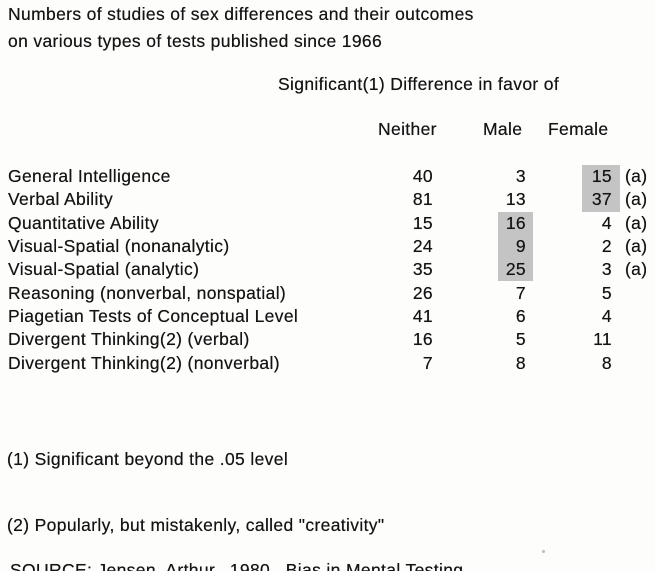 The width and height of the screenshot is (655, 571). What do you see at coordinates (606, 269) in the screenshot?
I see `value-female: 3` at bounding box center [606, 269].